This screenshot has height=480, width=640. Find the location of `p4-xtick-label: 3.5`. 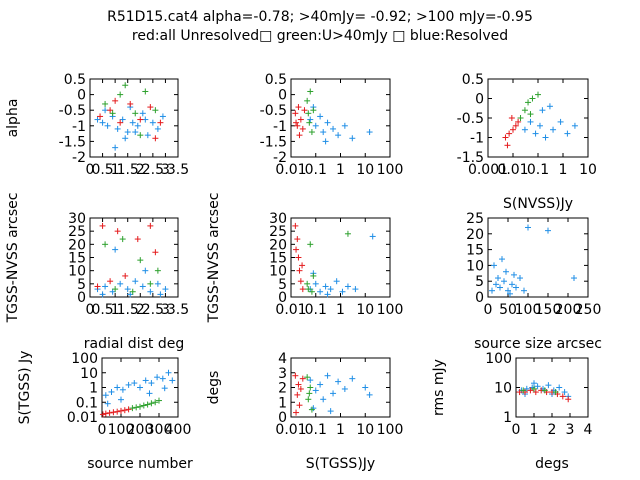

p4-xtick-label: 3.5 is located at coordinates (178, 310).